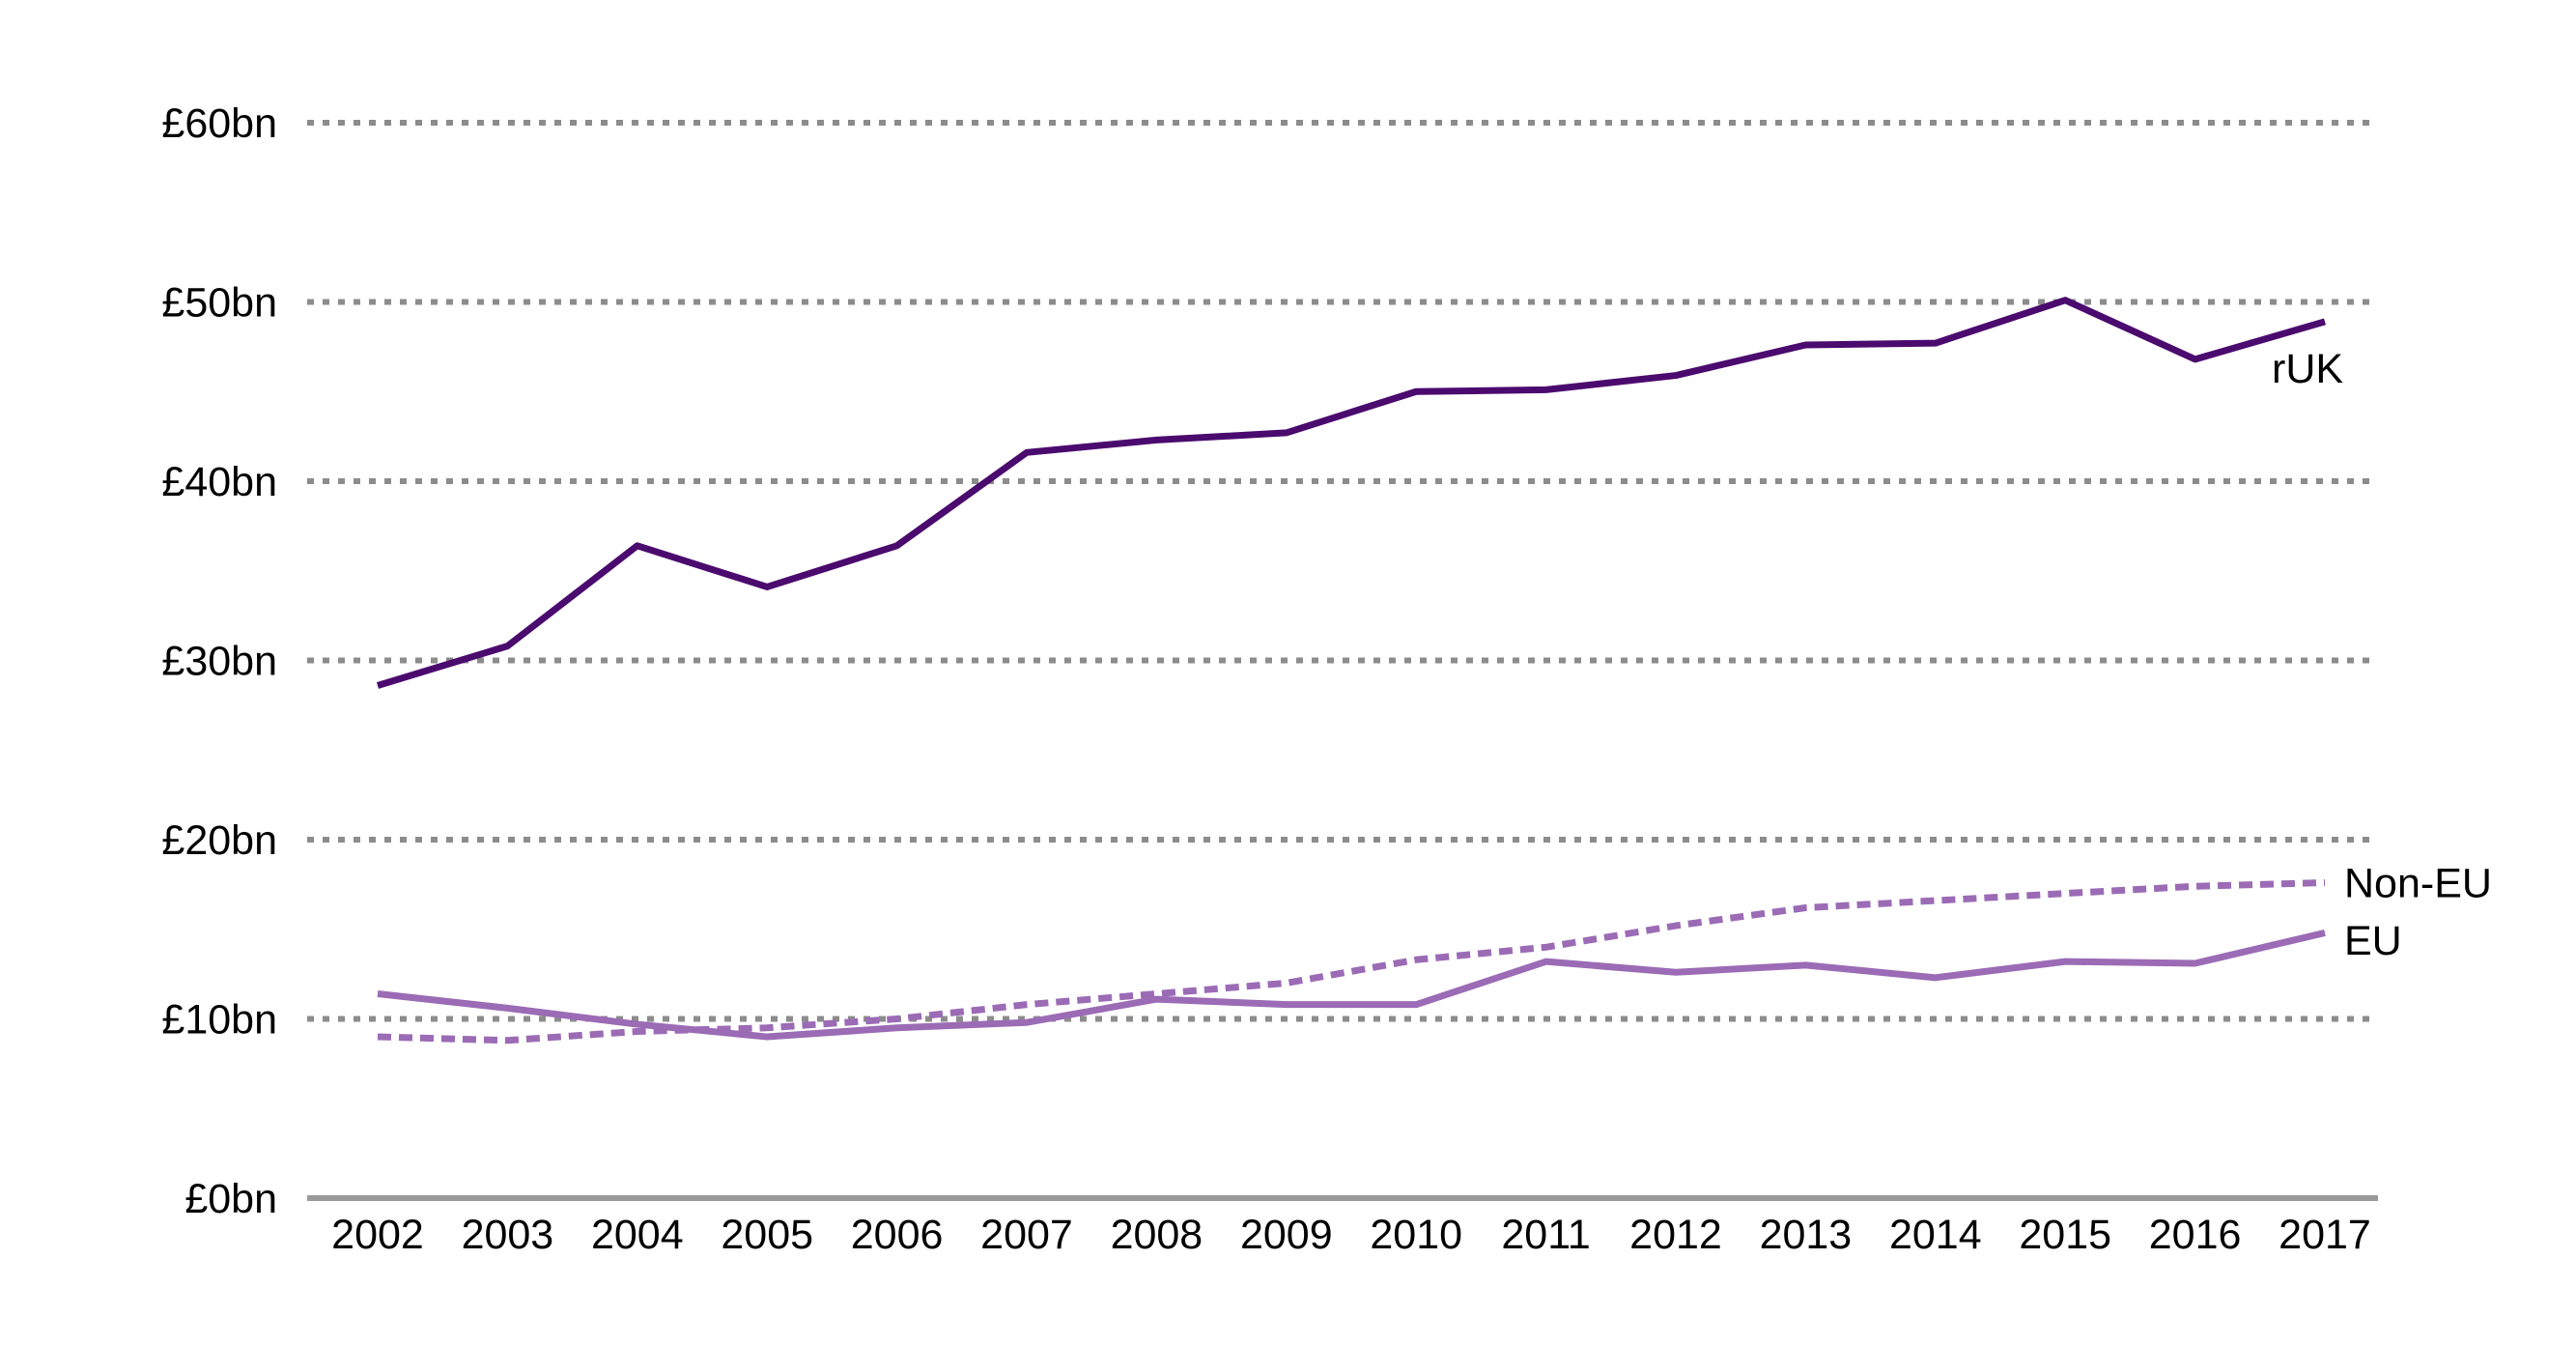 This screenshot has width=2576, height=1345. What do you see at coordinates (1806, 1235) in the screenshot?
I see `x-tick-label: 2013` at bounding box center [1806, 1235].